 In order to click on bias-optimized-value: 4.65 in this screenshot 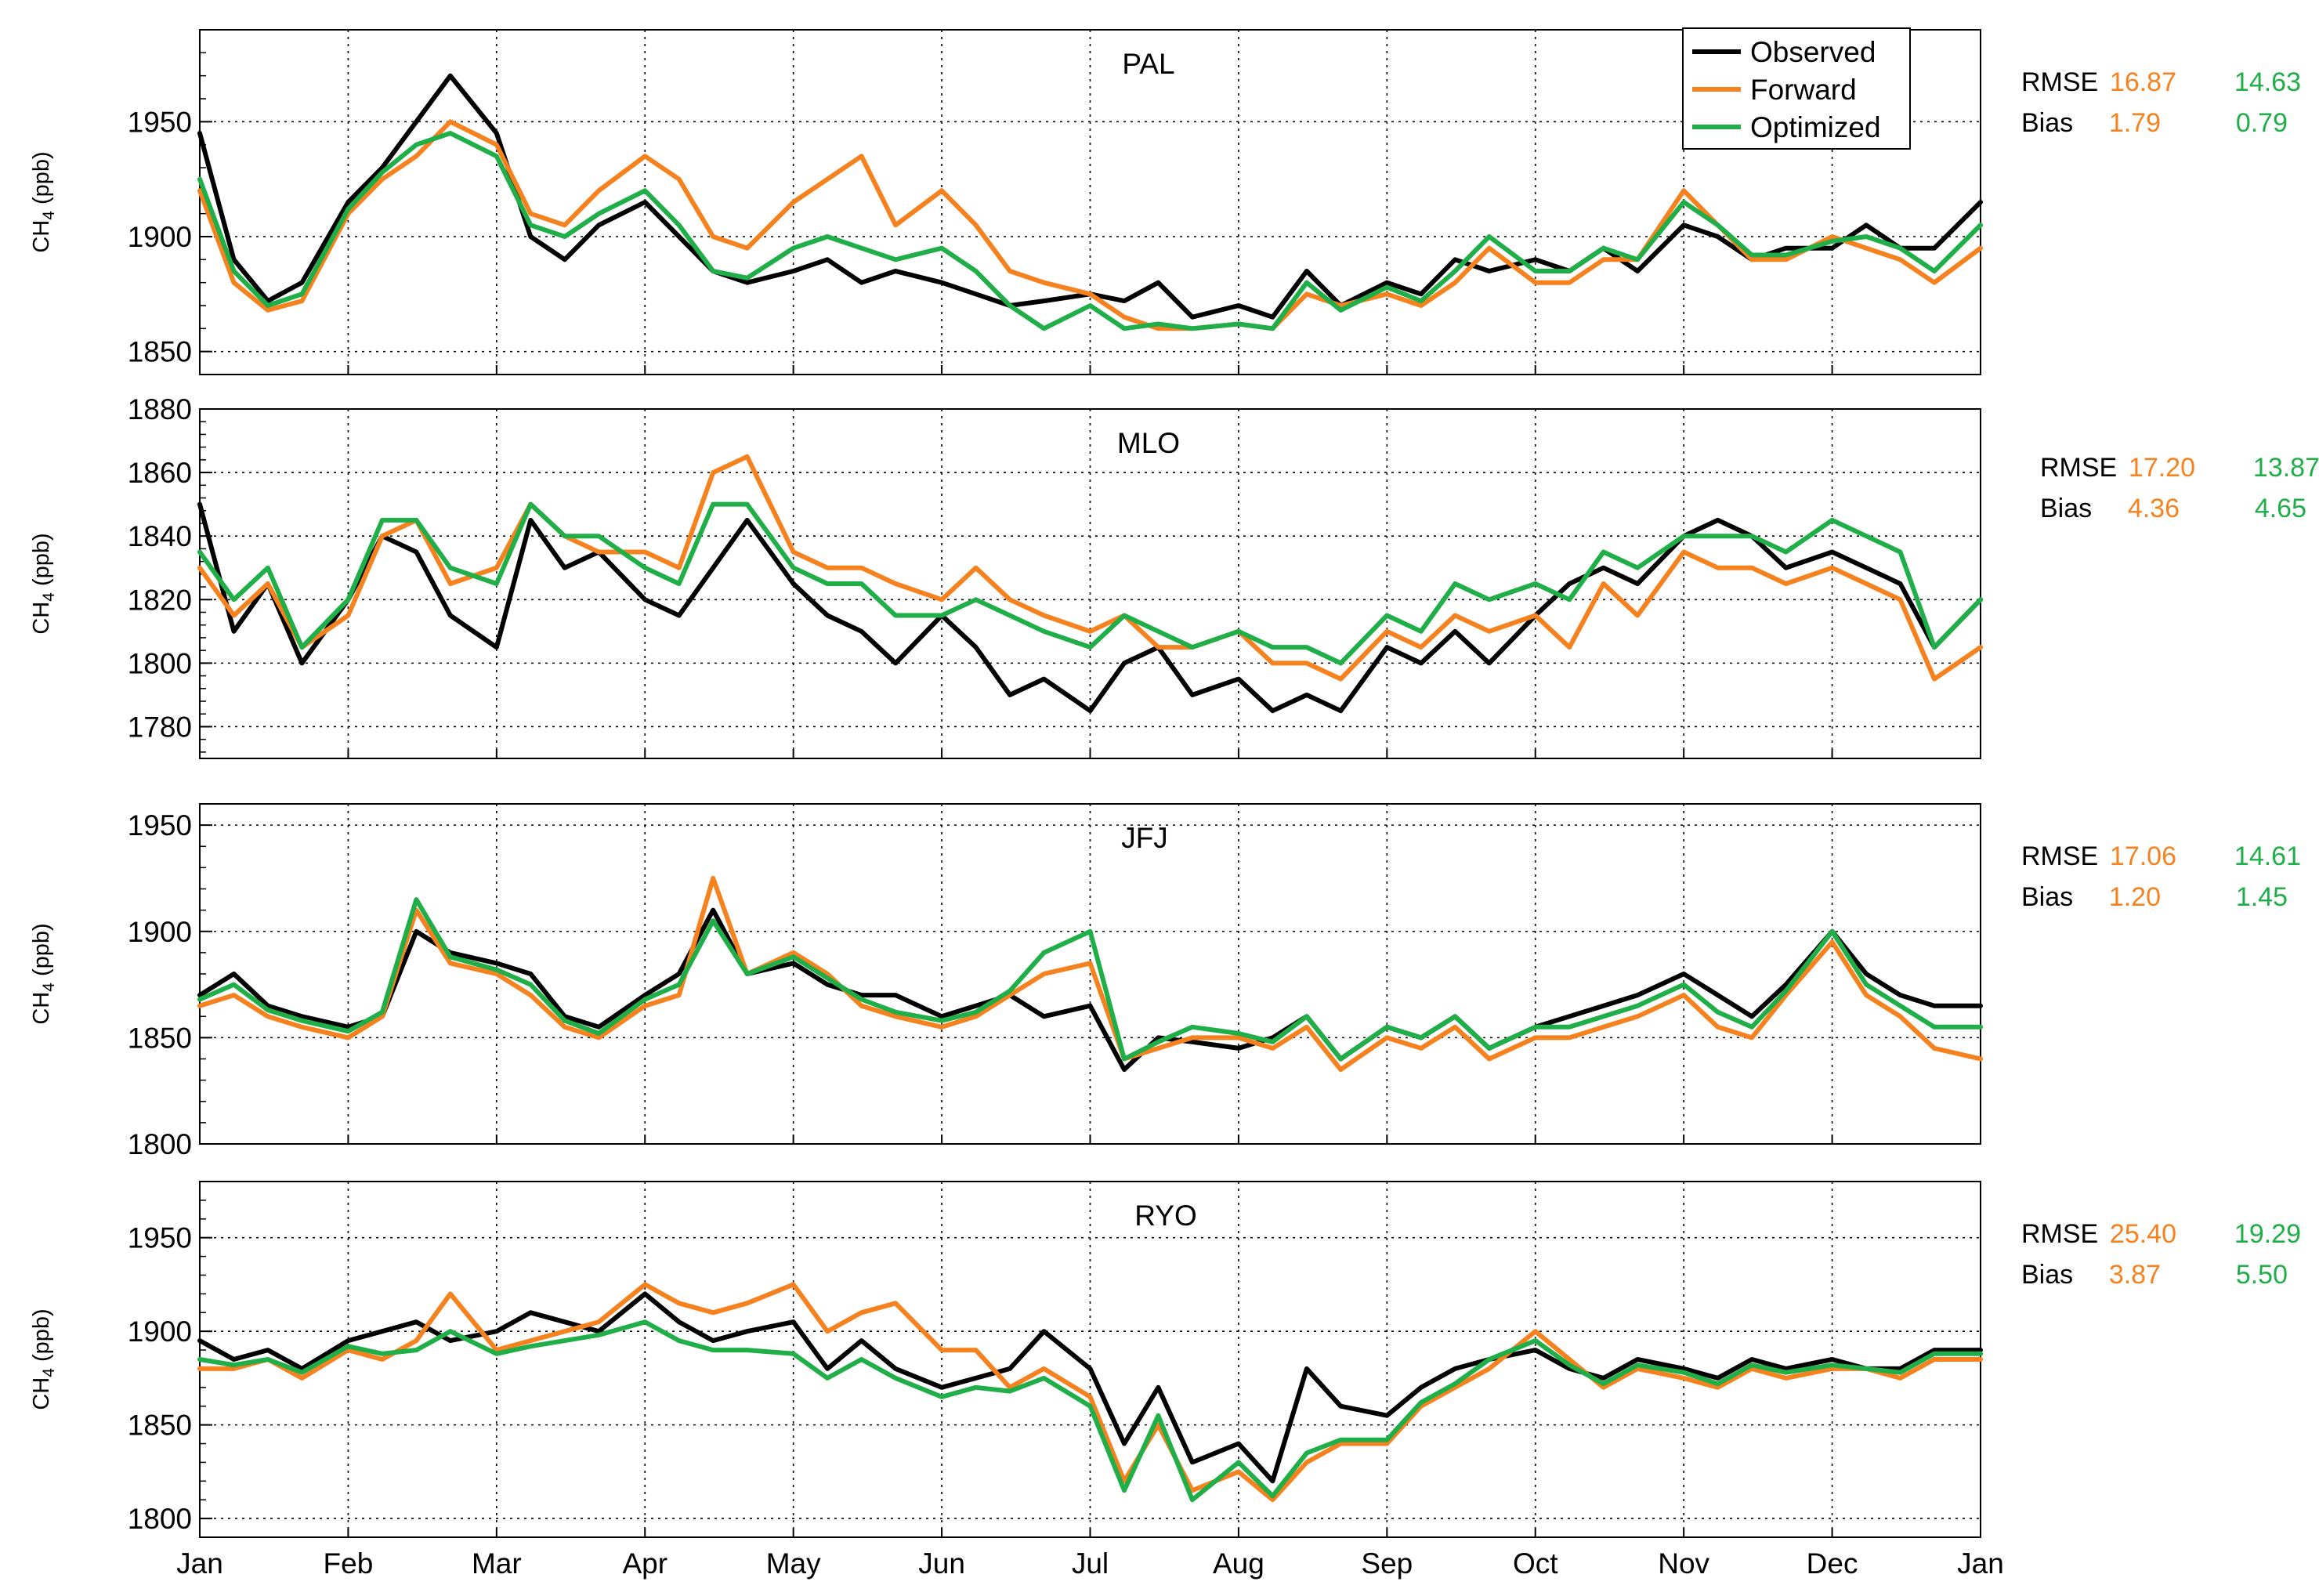, I will do `click(2280, 508)`.